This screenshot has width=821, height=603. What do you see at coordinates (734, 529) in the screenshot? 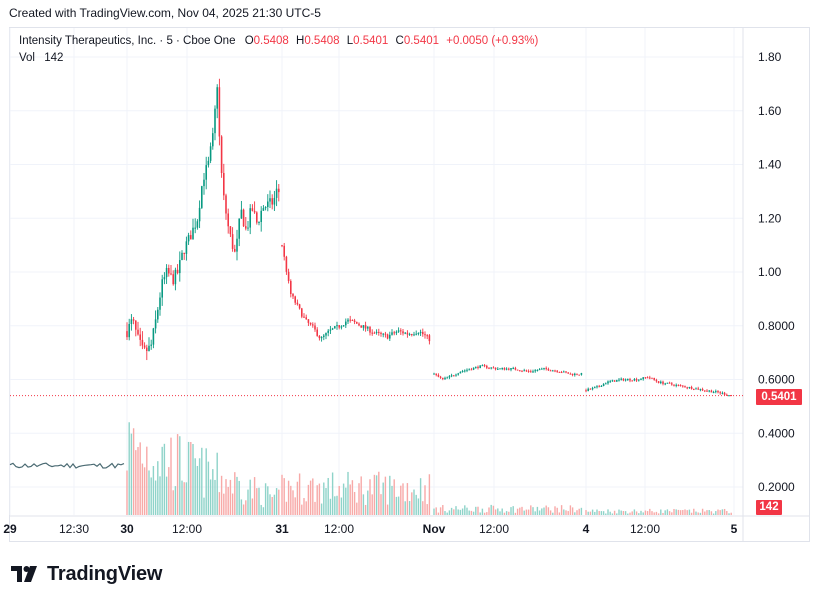
I see `x-tick-label: 5` at bounding box center [734, 529].